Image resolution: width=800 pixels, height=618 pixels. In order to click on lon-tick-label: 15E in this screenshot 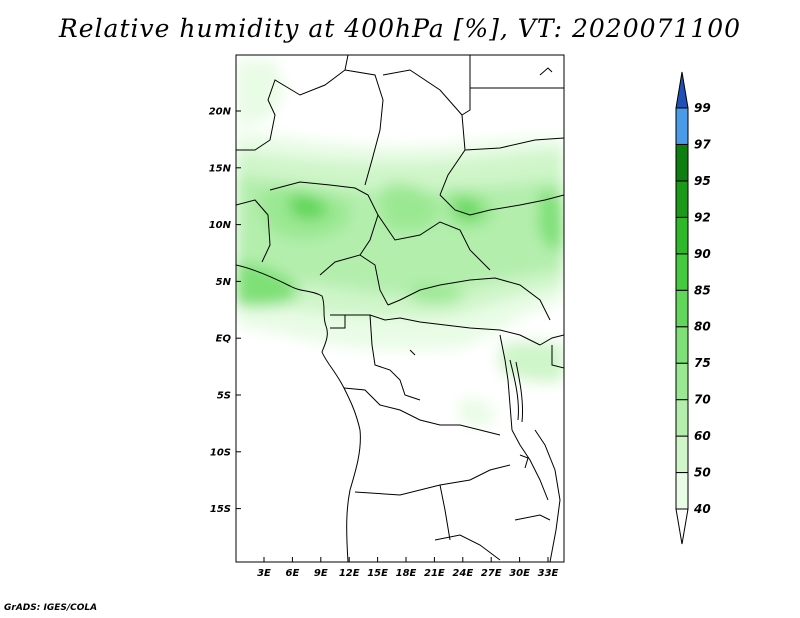, I will do `click(377, 573)`.